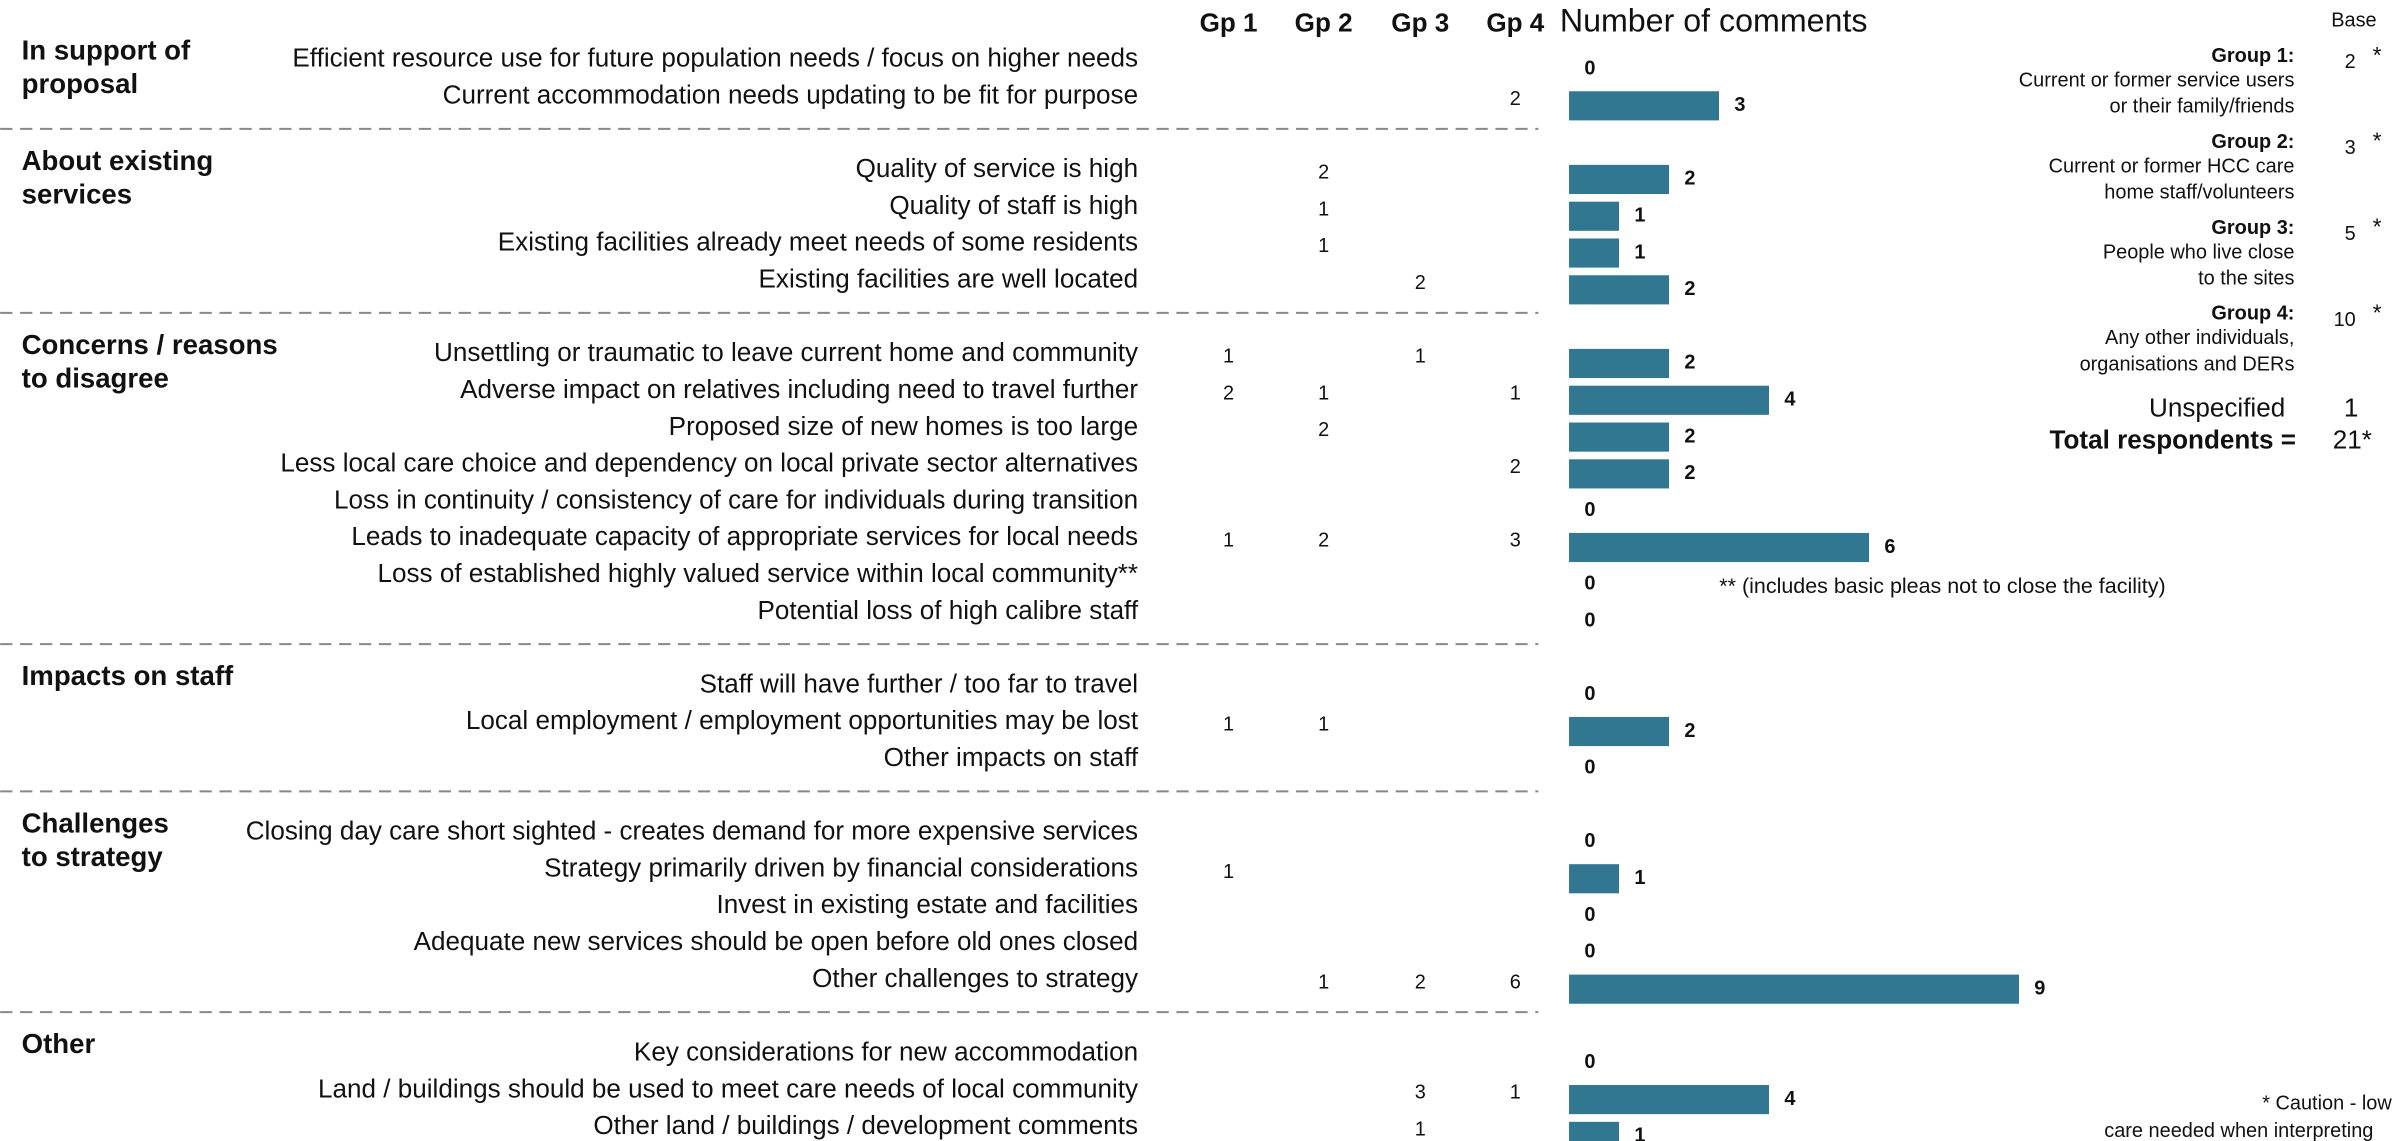 Image resolution: width=2405 pixels, height=1141 pixels. I want to click on group-base: 5, so click(2350, 234).